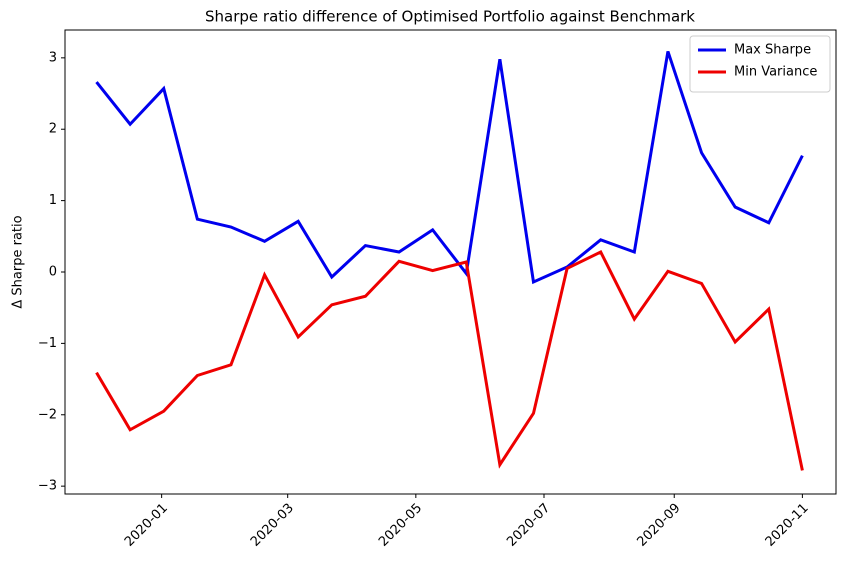  What do you see at coordinates (53, 200) in the screenshot?
I see `y-tick-label: 1` at bounding box center [53, 200].